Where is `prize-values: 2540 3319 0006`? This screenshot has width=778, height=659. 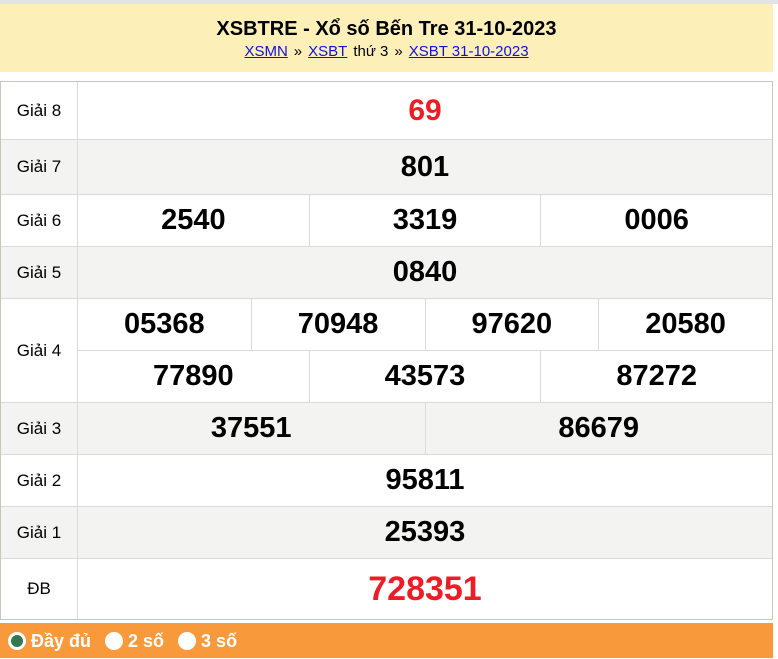
prize-values: 2540 3319 0006 is located at coordinates (425, 220).